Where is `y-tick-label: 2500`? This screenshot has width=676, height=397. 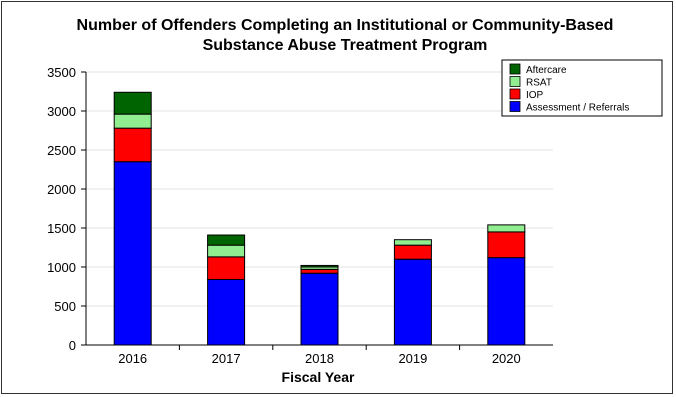 y-tick-label: 2500 is located at coordinates (61, 150).